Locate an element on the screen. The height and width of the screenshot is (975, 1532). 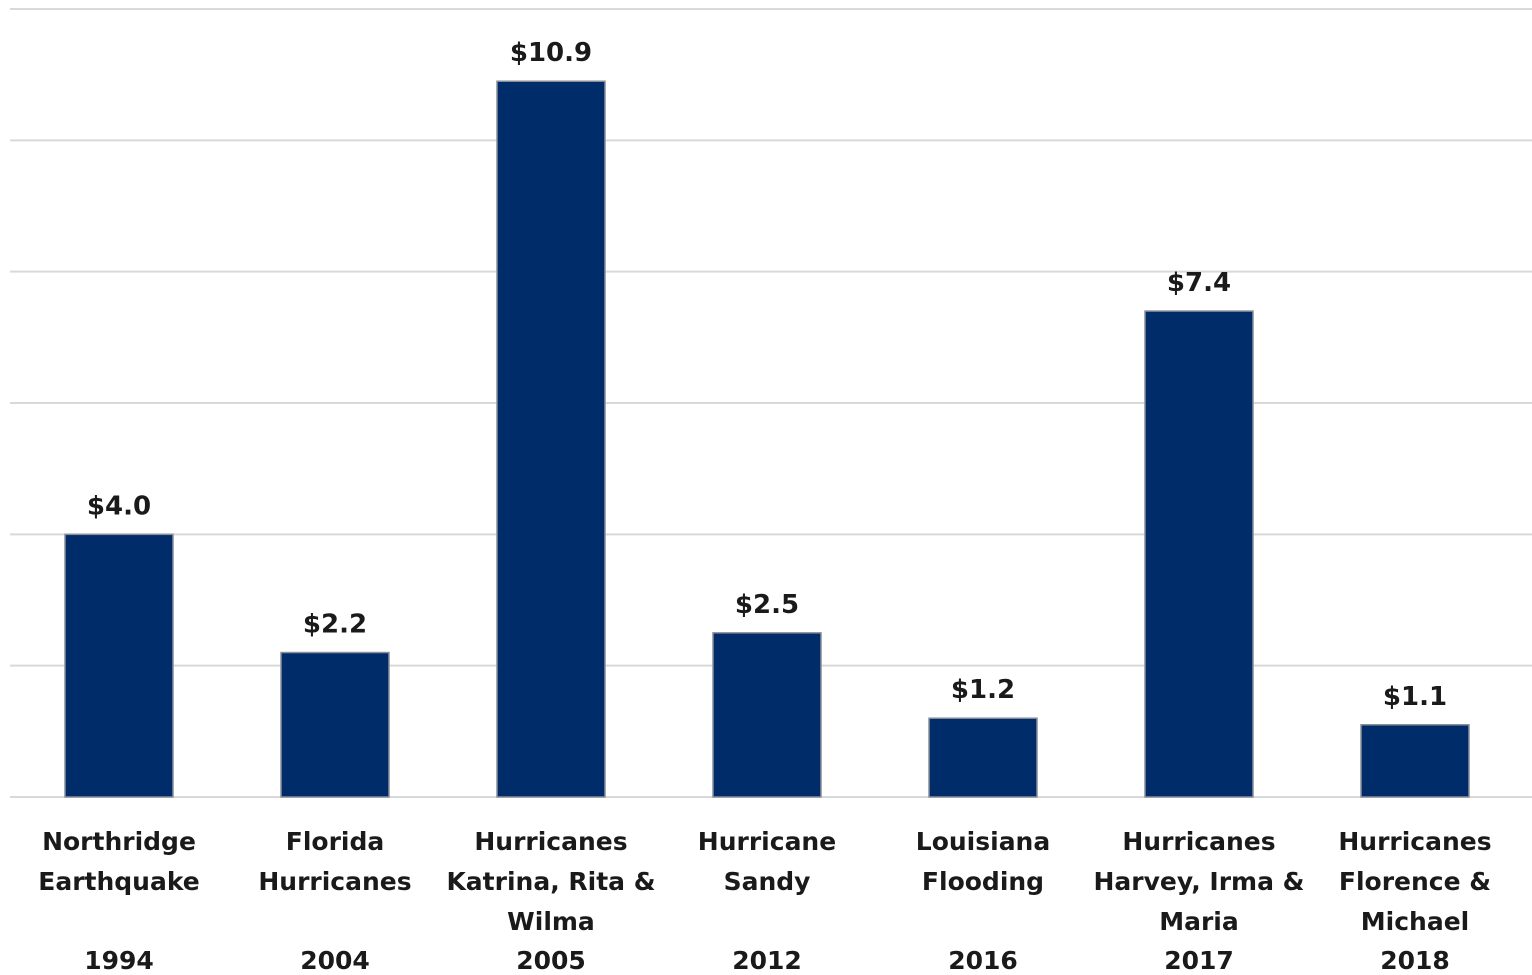
category-label: Hurricane is located at coordinates (767, 841).